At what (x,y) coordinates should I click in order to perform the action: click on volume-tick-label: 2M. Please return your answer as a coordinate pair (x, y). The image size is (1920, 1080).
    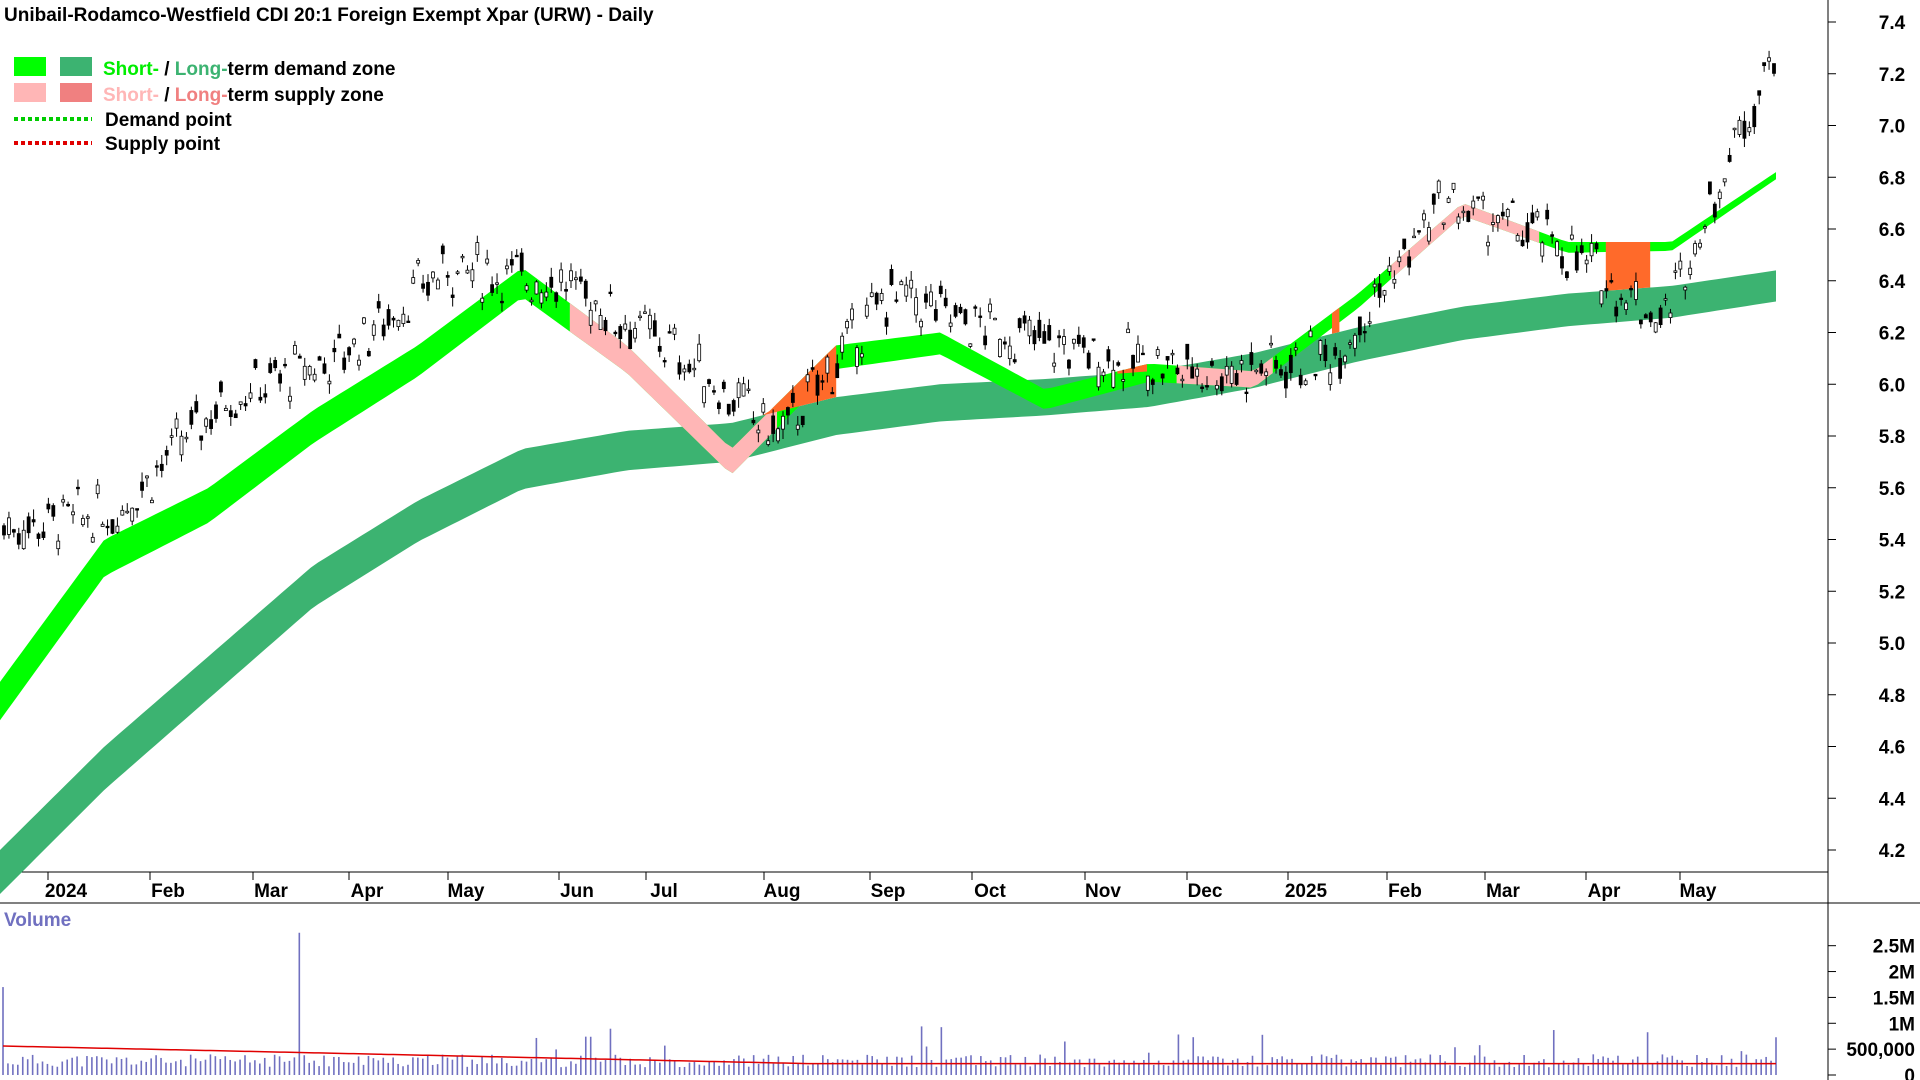
    Looking at the image, I should click on (1902, 973).